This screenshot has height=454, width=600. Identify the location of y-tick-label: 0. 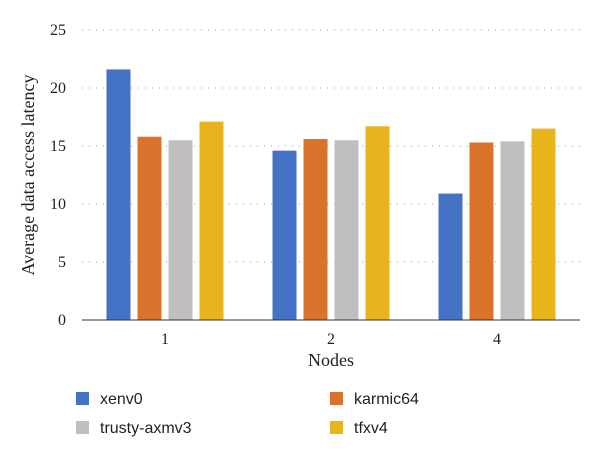
(62, 320).